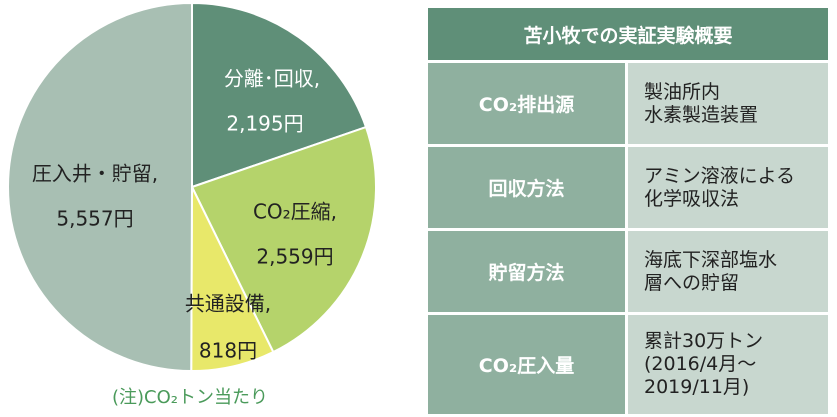 The image size is (837, 417). I want to click on row-value: 累計30万トン (2016/4月～ 2019/11月), so click(728, 364).